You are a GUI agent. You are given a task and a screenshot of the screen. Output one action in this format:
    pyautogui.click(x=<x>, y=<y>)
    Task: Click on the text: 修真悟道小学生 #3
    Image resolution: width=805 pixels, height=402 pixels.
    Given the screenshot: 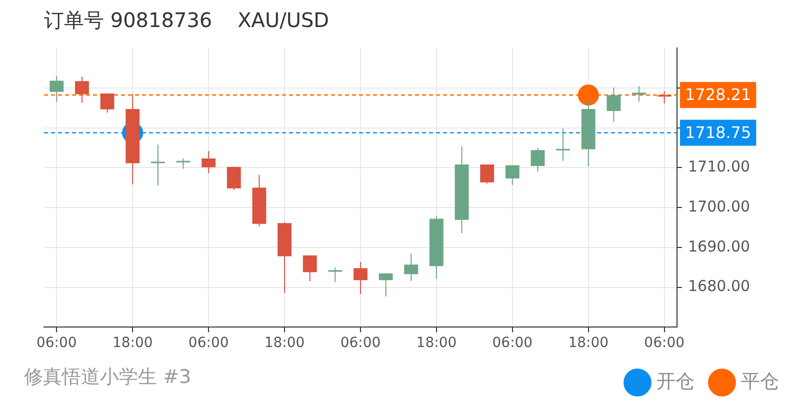 What is the action you would take?
    pyautogui.click(x=108, y=377)
    